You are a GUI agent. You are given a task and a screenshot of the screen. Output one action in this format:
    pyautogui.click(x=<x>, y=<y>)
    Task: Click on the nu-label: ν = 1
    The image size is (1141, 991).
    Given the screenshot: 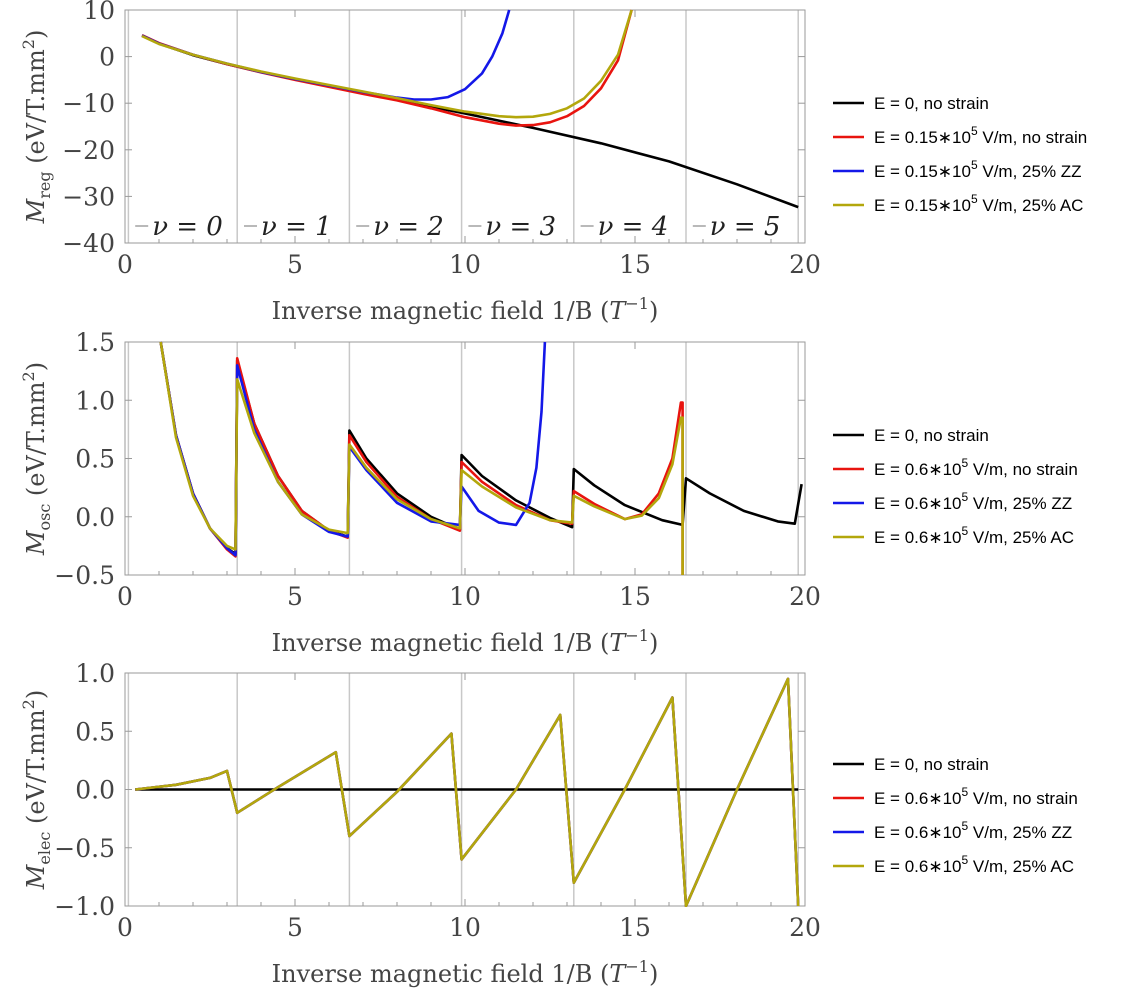 What is the action you would take?
    pyautogui.click(x=296, y=227)
    